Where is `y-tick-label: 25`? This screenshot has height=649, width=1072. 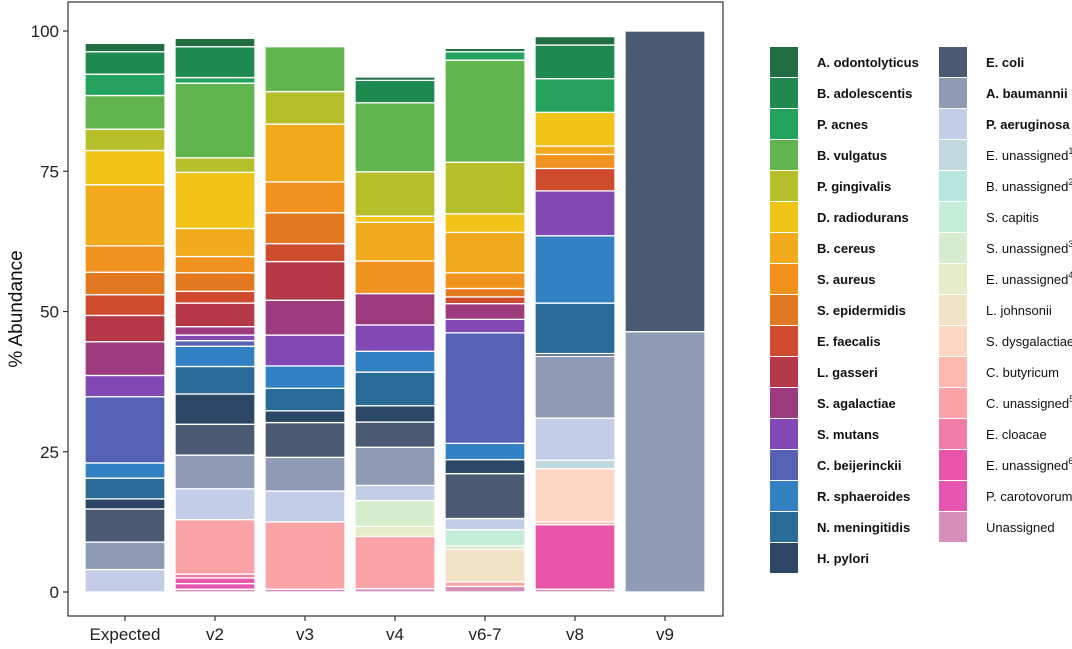
y-tick-label: 25 is located at coordinates (49, 452).